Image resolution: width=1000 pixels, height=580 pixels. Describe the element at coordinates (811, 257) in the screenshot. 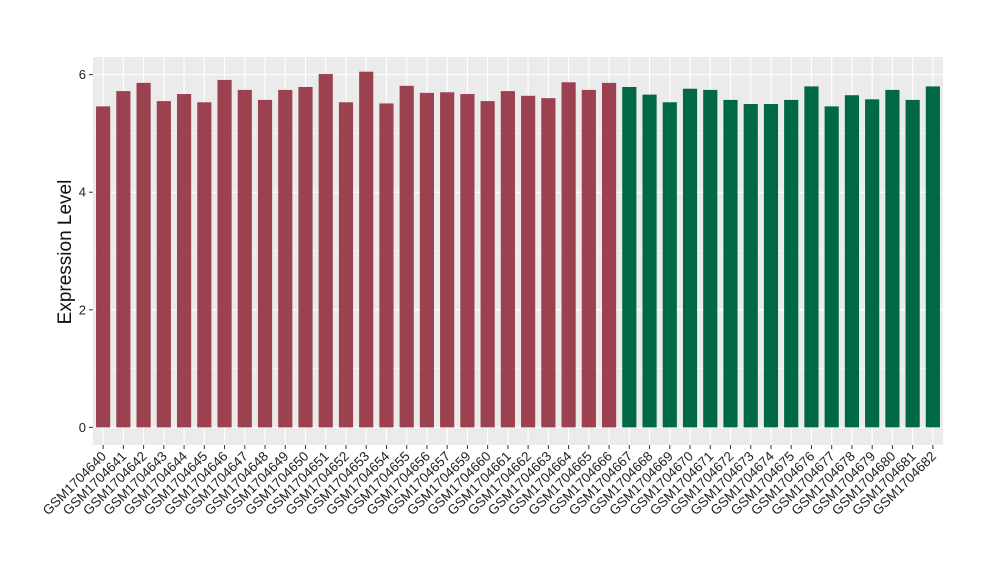

I see `bar-GSM1704676` at that location.